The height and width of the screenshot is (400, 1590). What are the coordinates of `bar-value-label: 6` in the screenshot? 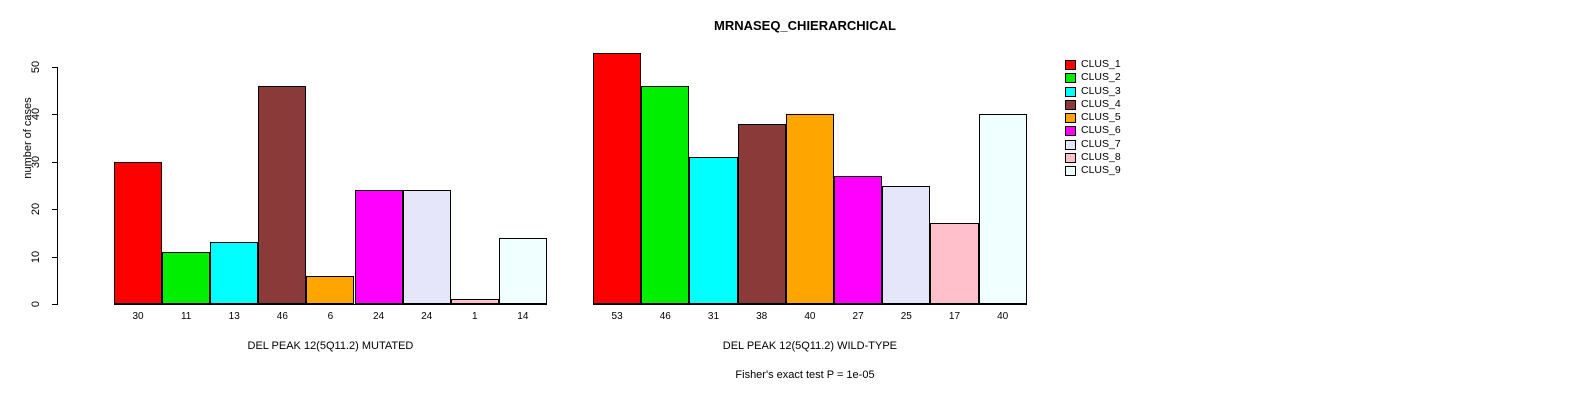 It's located at (330, 316).